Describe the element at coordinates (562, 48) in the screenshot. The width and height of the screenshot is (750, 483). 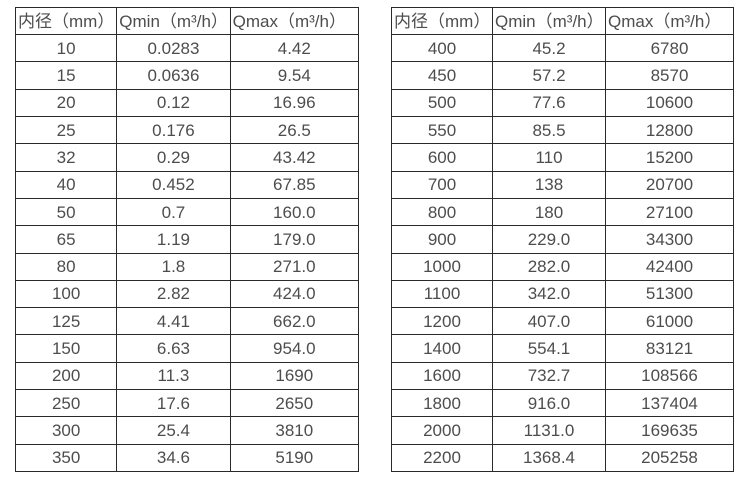
I see `table-row: 400 45.2 6780` at that location.